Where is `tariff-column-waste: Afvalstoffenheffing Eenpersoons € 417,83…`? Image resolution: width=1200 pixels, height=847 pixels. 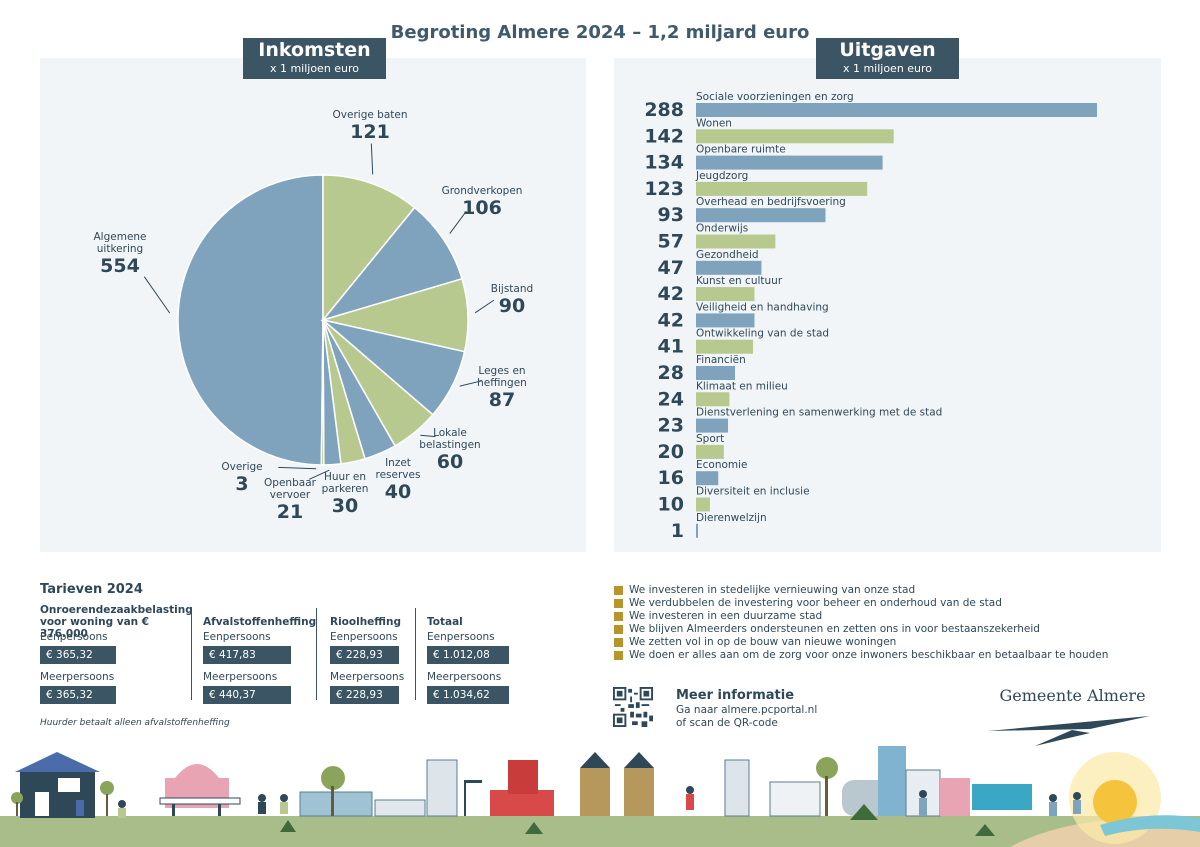
tariff-column-waste: Afvalstoffenheffing Eenpersoons € 417,83… is located at coordinates (260, 657).